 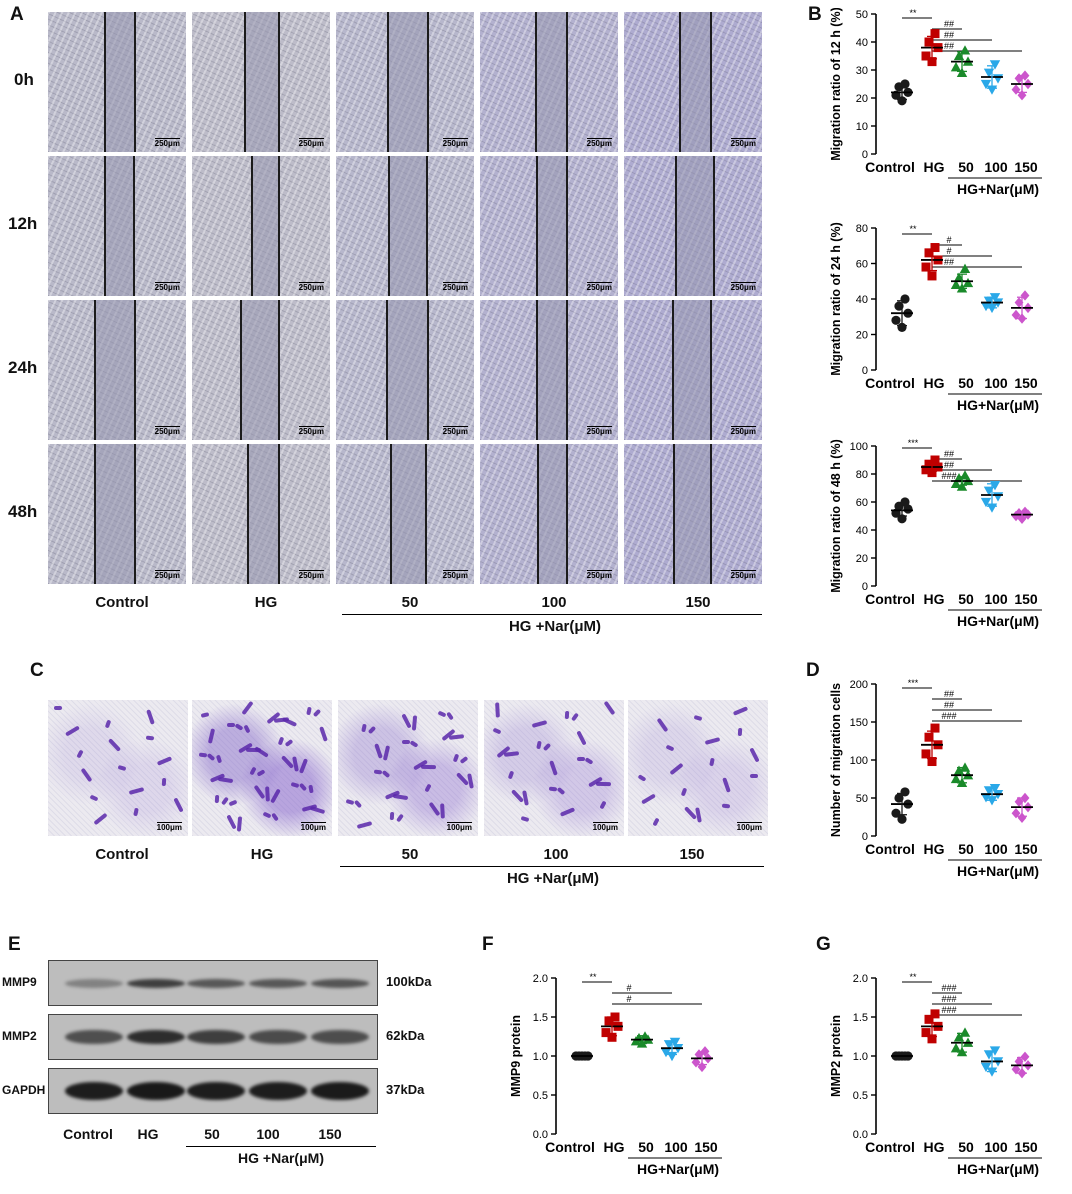 What do you see at coordinates (552, 866) in the screenshot?
I see `treatment-underline` at bounding box center [552, 866].